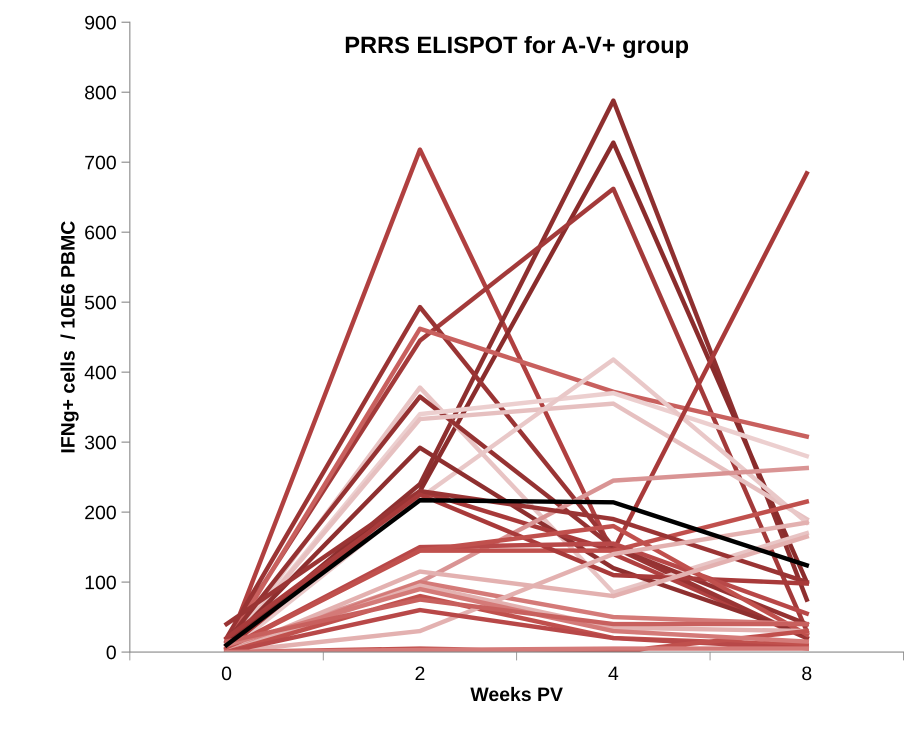 Image resolution: width=908 pixels, height=741 pixels. What do you see at coordinates (420, 673) in the screenshot?
I see `x-tick-label: 2` at bounding box center [420, 673].